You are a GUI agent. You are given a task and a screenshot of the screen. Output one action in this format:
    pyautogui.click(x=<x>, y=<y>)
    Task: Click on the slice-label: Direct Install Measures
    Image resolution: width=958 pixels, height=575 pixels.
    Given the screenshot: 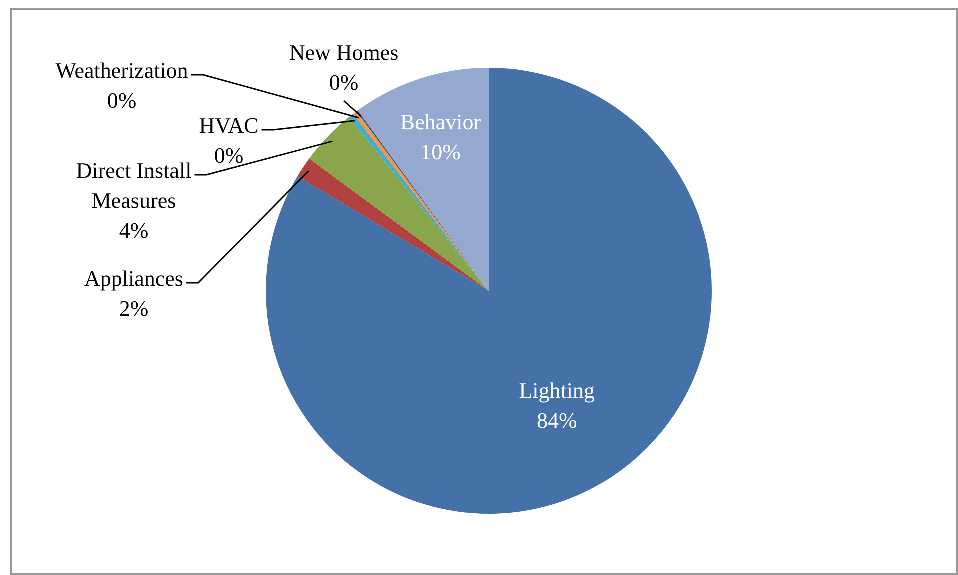 What is the action you would take?
    pyautogui.click(x=134, y=185)
    